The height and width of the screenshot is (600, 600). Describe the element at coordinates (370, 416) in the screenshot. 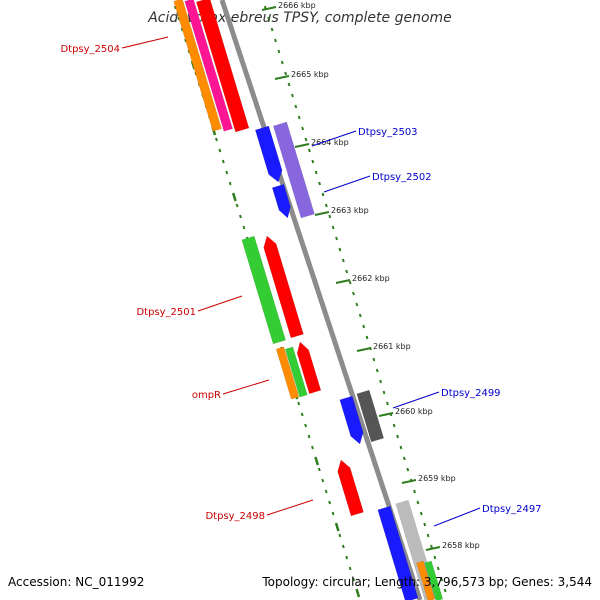

I see `gene-arrow-gray` at that location.